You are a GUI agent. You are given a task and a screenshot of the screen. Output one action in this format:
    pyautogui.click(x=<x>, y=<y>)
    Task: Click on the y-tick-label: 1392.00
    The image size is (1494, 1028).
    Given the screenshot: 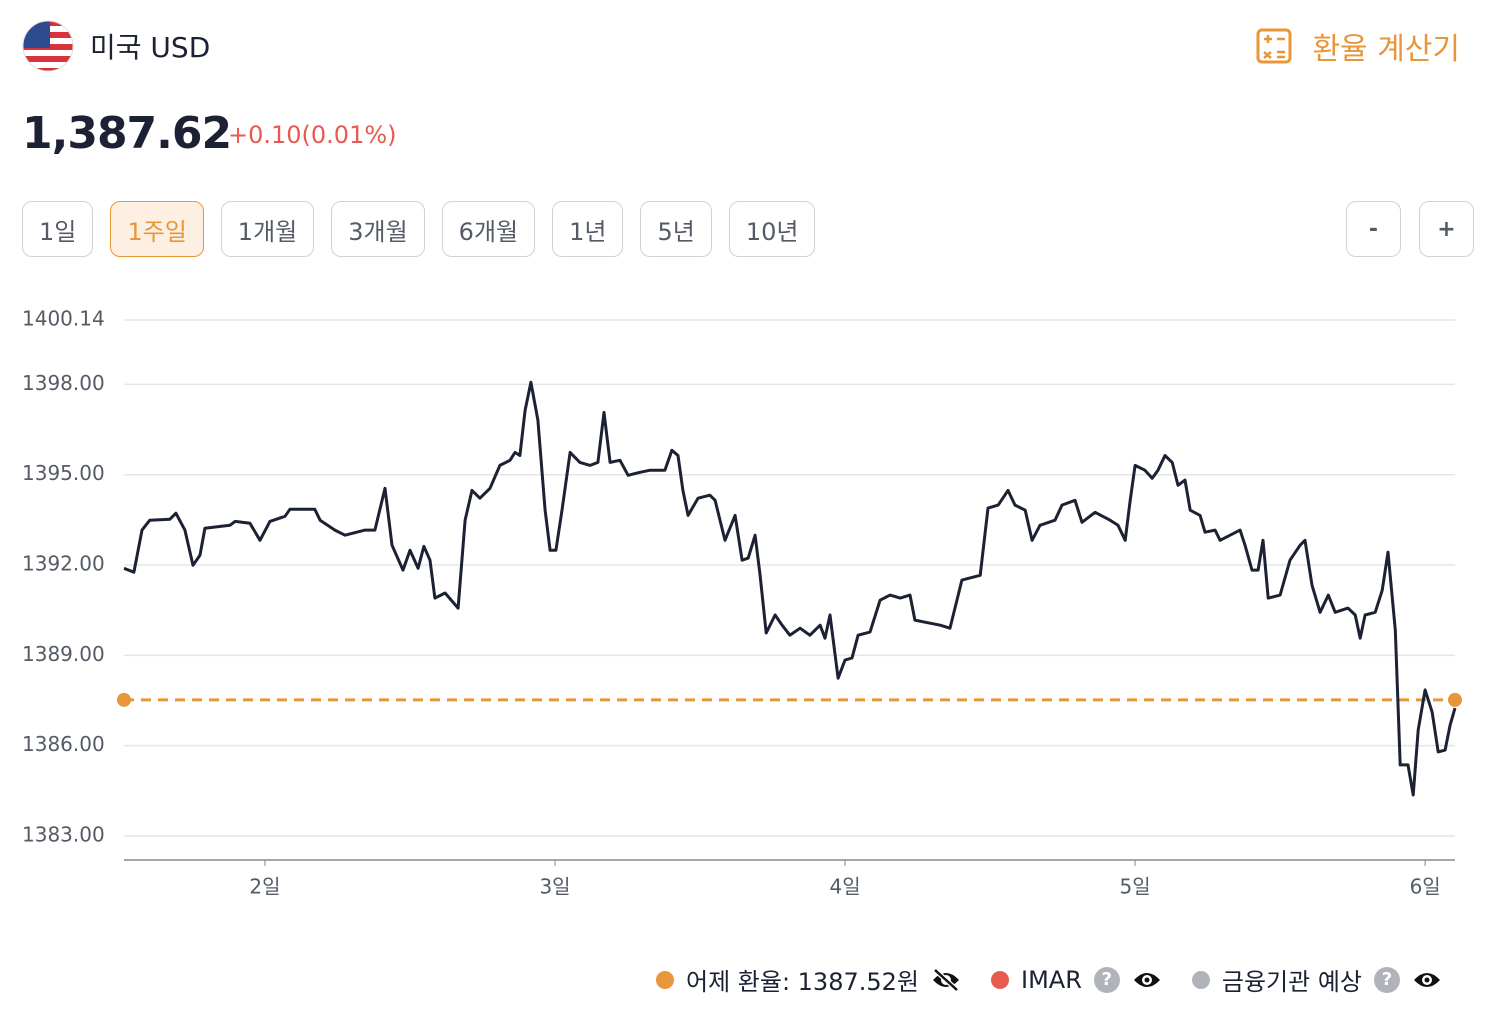 What is the action you would take?
    pyautogui.click(x=63, y=564)
    